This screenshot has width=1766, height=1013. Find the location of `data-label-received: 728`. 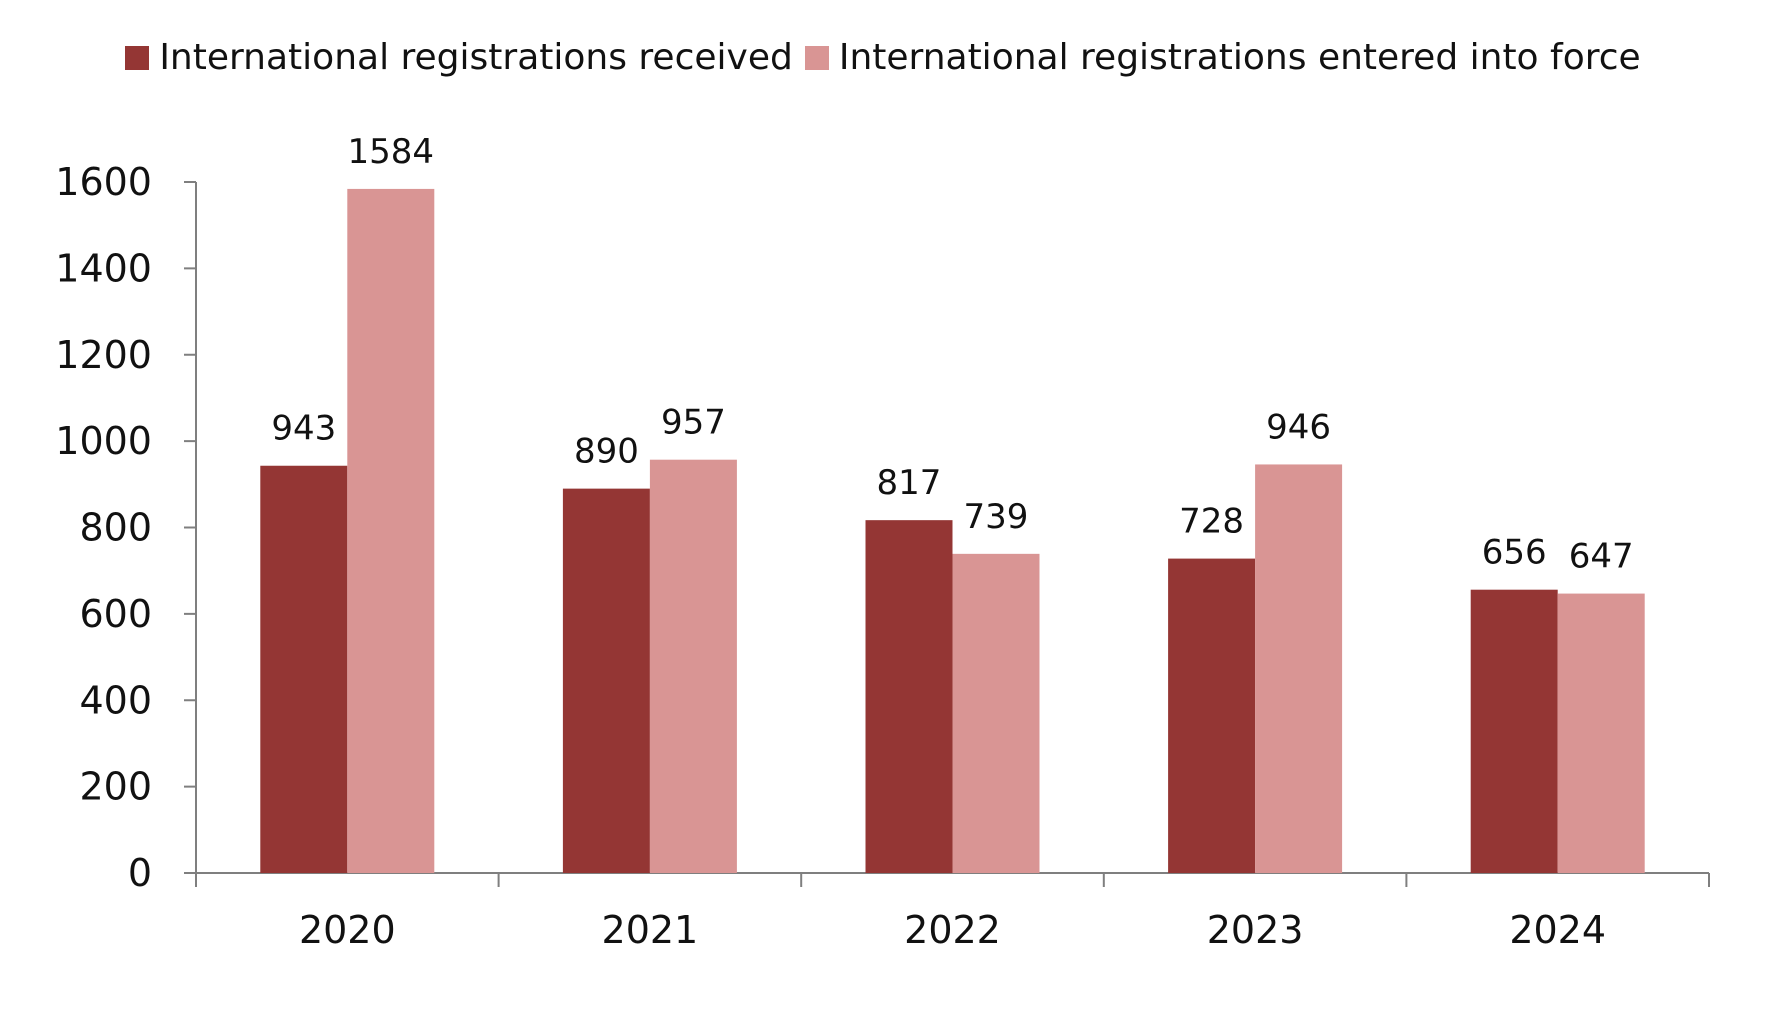

data-label-received: 728 is located at coordinates (1211, 522).